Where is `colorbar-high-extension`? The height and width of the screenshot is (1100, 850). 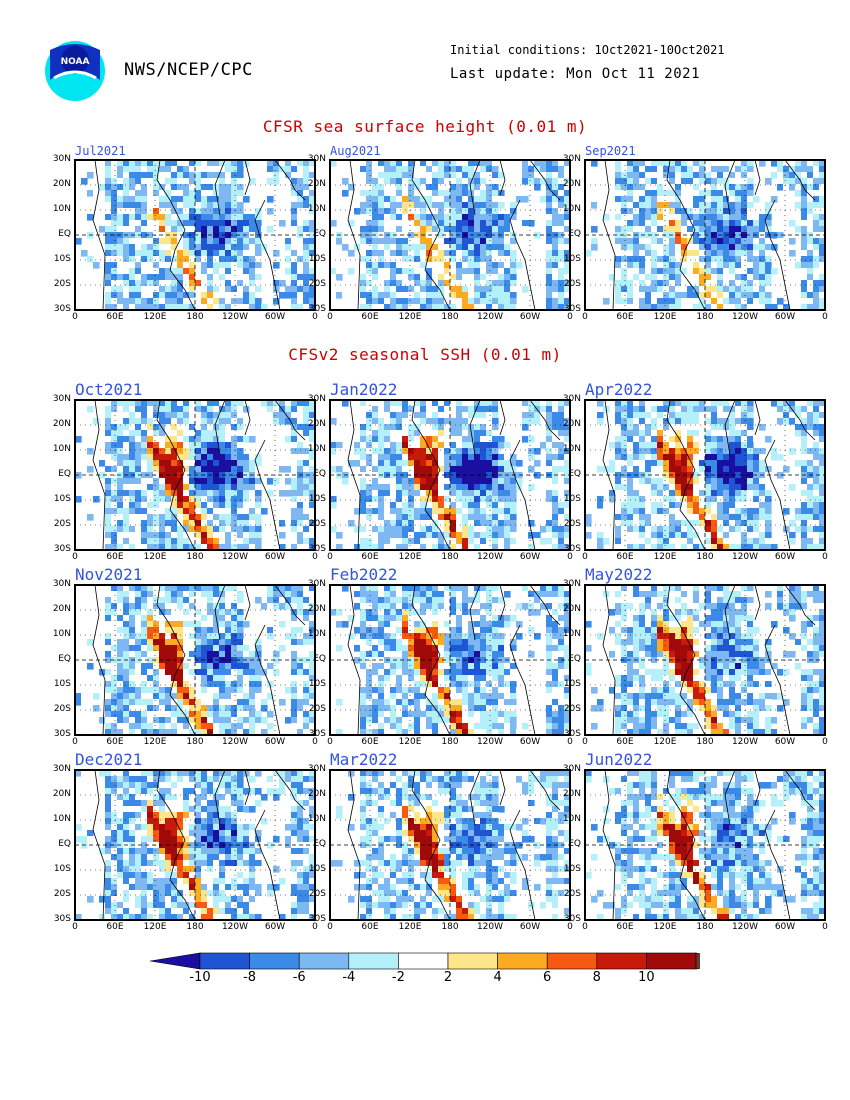
colorbar-high-extension is located at coordinates (721, 961).